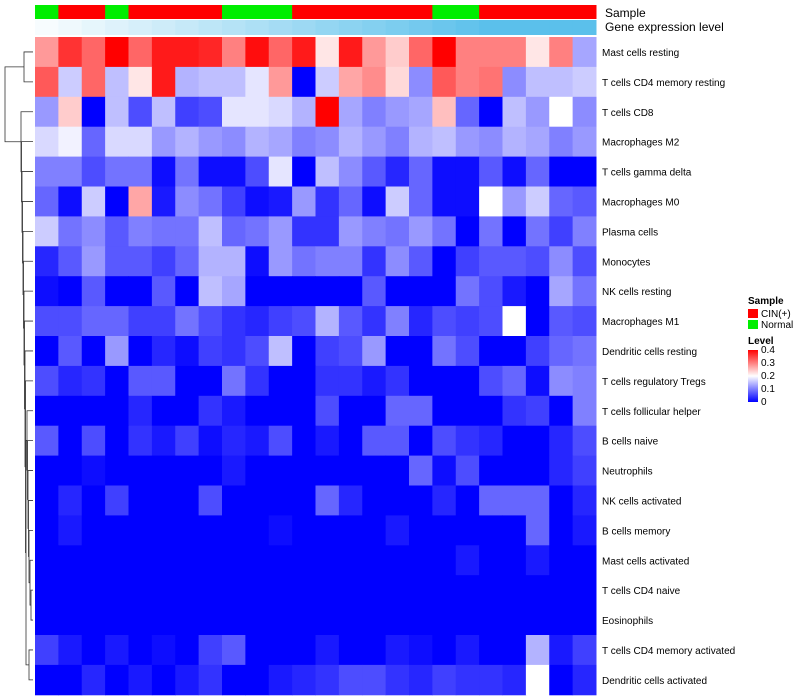 Image resolution: width=800 pixels, height=700 pixels. I want to click on row-label: T cells CD8, so click(628, 113).